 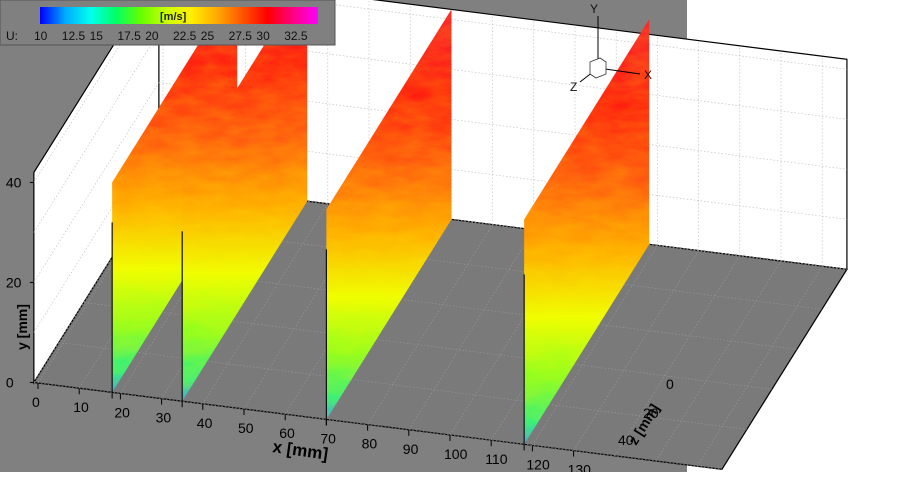 I want to click on x-tick-label: 10, so click(x=81, y=407).